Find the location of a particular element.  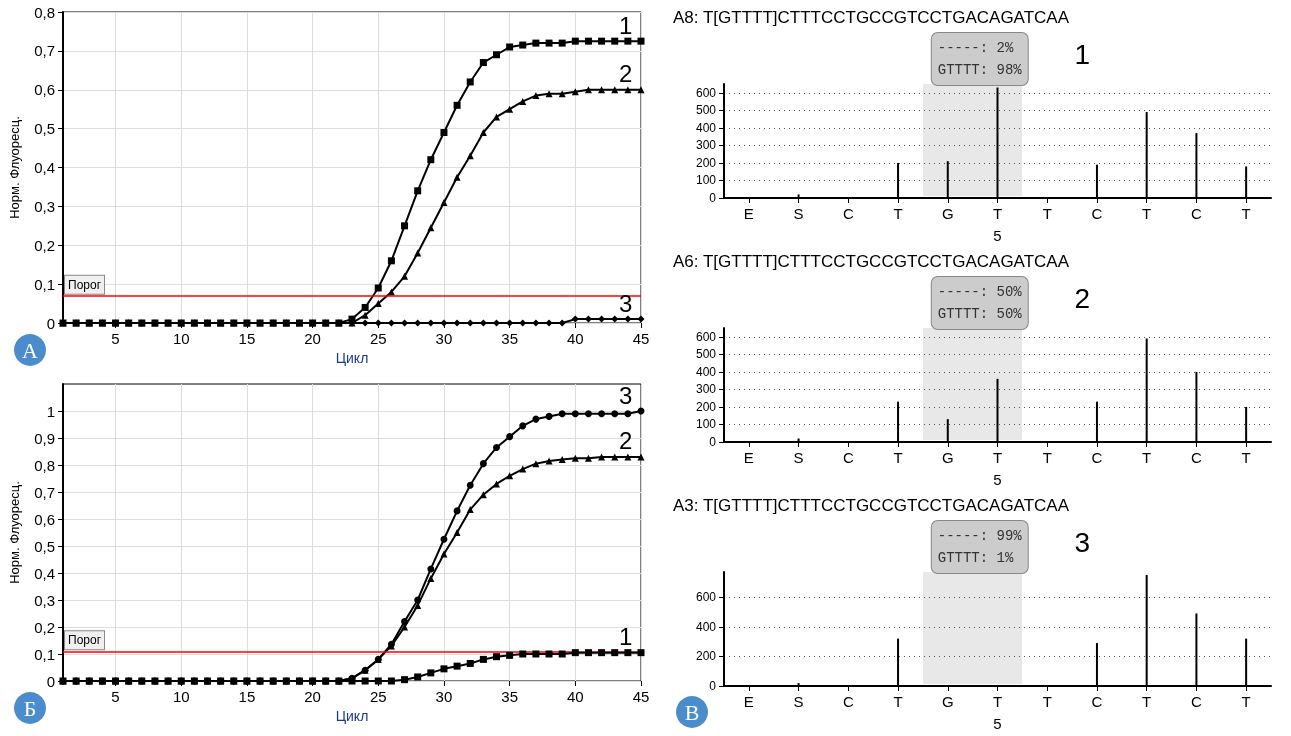

y-tick-label: 0,9 is located at coordinates (44, 438).